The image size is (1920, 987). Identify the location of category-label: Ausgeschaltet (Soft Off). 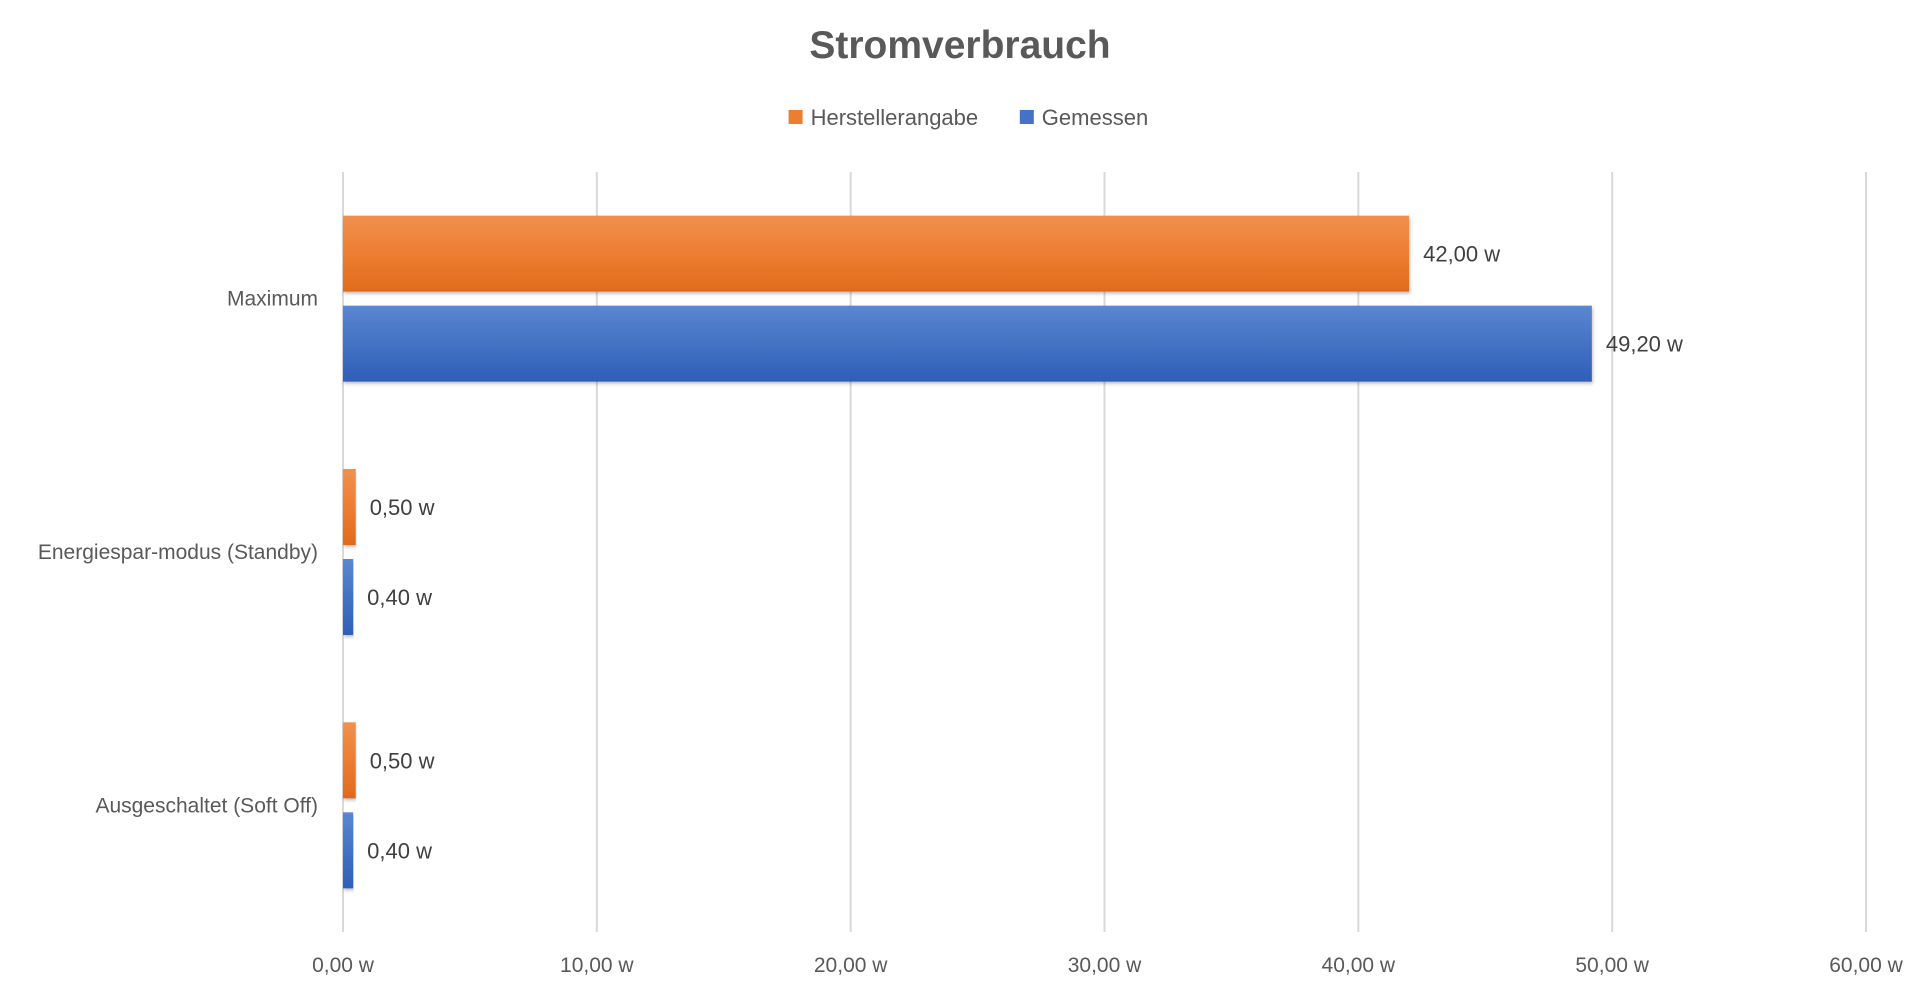
(206, 805).